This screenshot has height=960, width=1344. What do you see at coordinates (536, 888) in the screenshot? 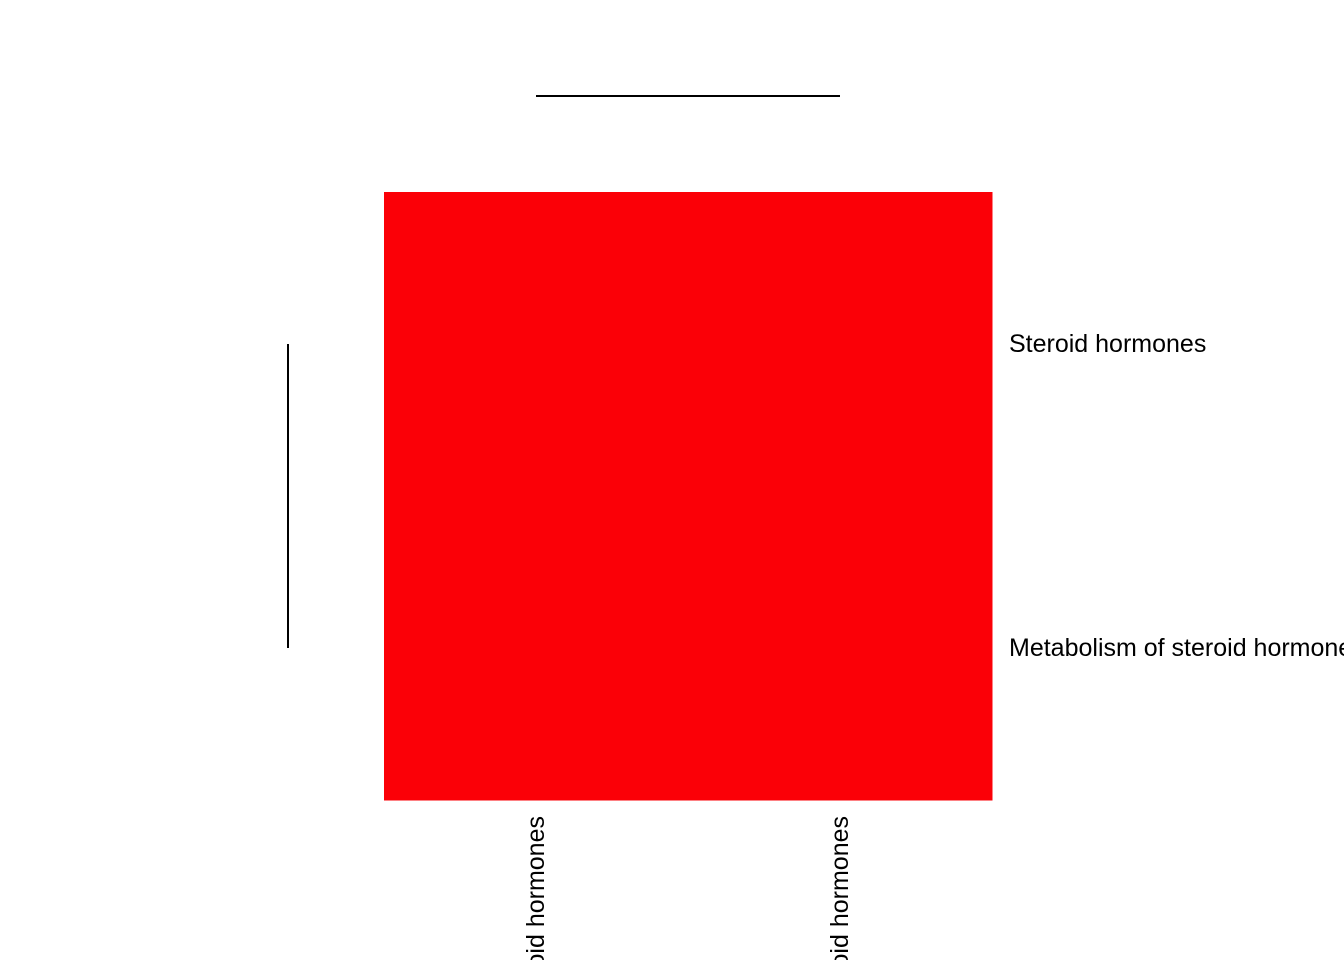
I see `column-label: Metabolism of steroid hormones` at bounding box center [536, 888].